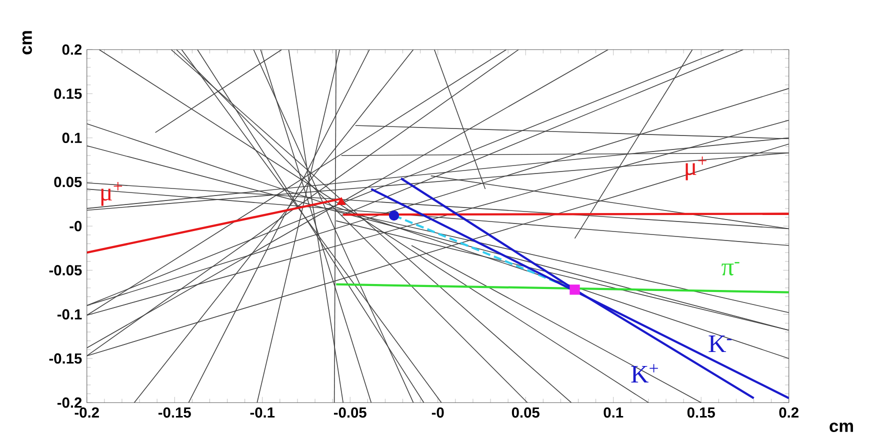  Describe the element at coordinates (72, 138) in the screenshot. I see `y-tick-label: 0.1` at that location.